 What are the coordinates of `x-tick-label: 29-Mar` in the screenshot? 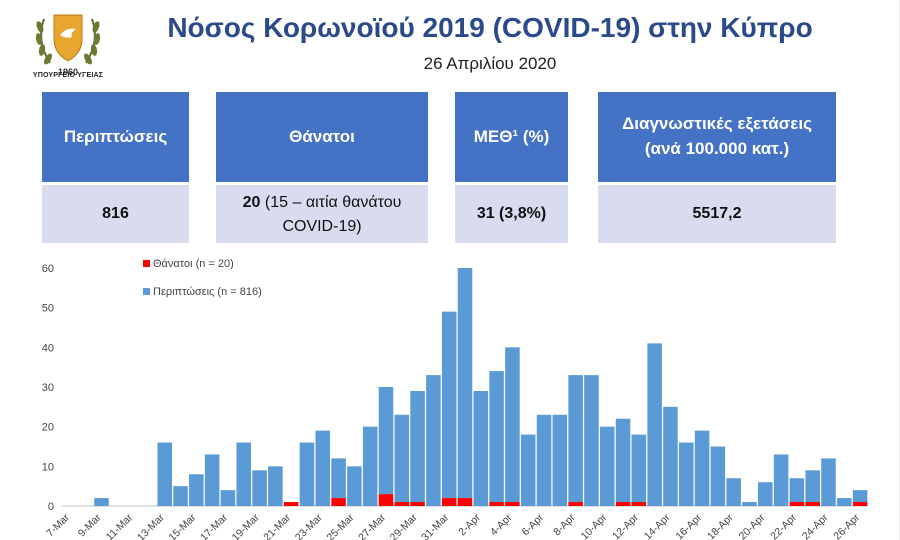 It's located at (404, 525).